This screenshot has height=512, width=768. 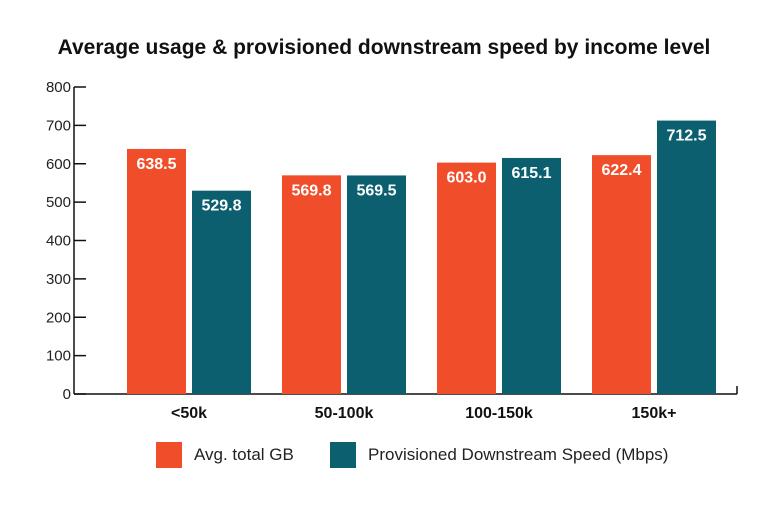 What do you see at coordinates (244, 454) in the screenshot?
I see `legend-label-avg-total-gb: Avg. total GB` at bounding box center [244, 454].